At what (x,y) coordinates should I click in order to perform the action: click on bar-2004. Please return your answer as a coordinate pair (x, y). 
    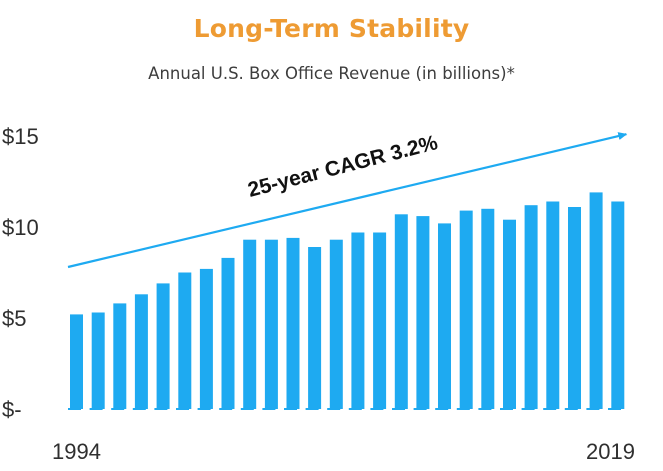
    Looking at the image, I should click on (293, 323).